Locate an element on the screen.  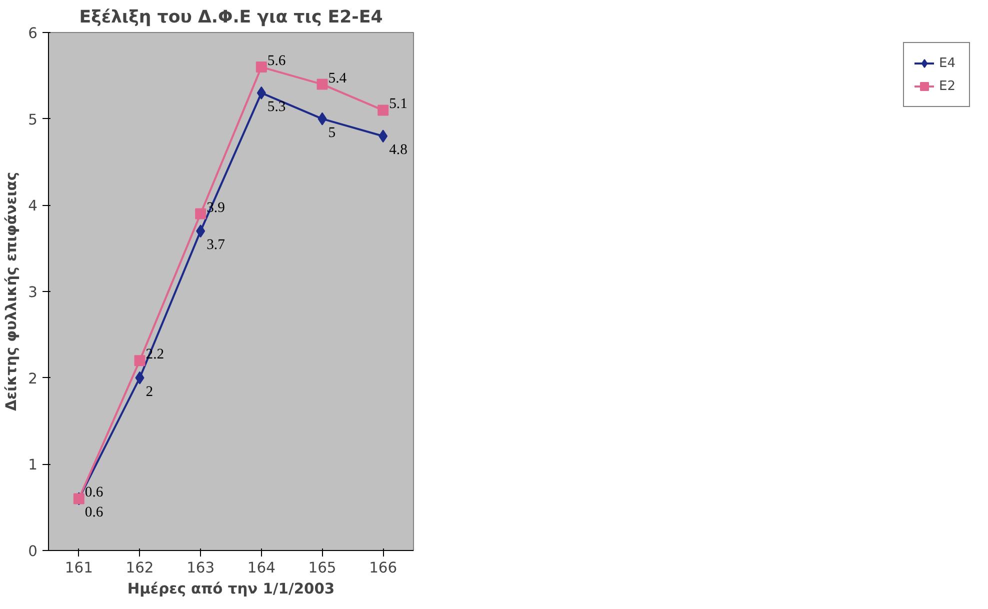
y-tick-label: 4 is located at coordinates (33, 206).